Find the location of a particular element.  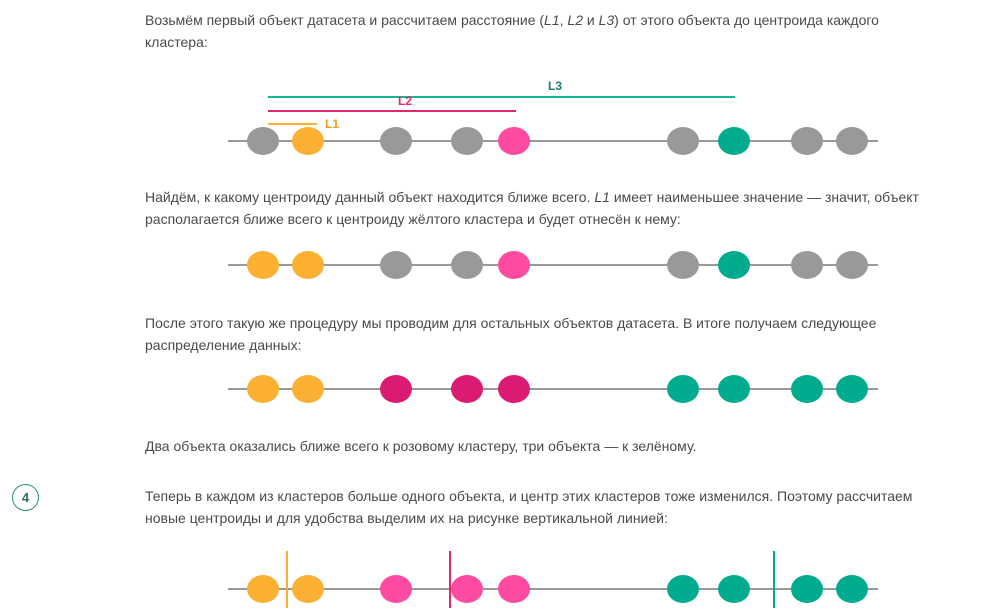

assignment-diagram is located at coordinates (553, 265).